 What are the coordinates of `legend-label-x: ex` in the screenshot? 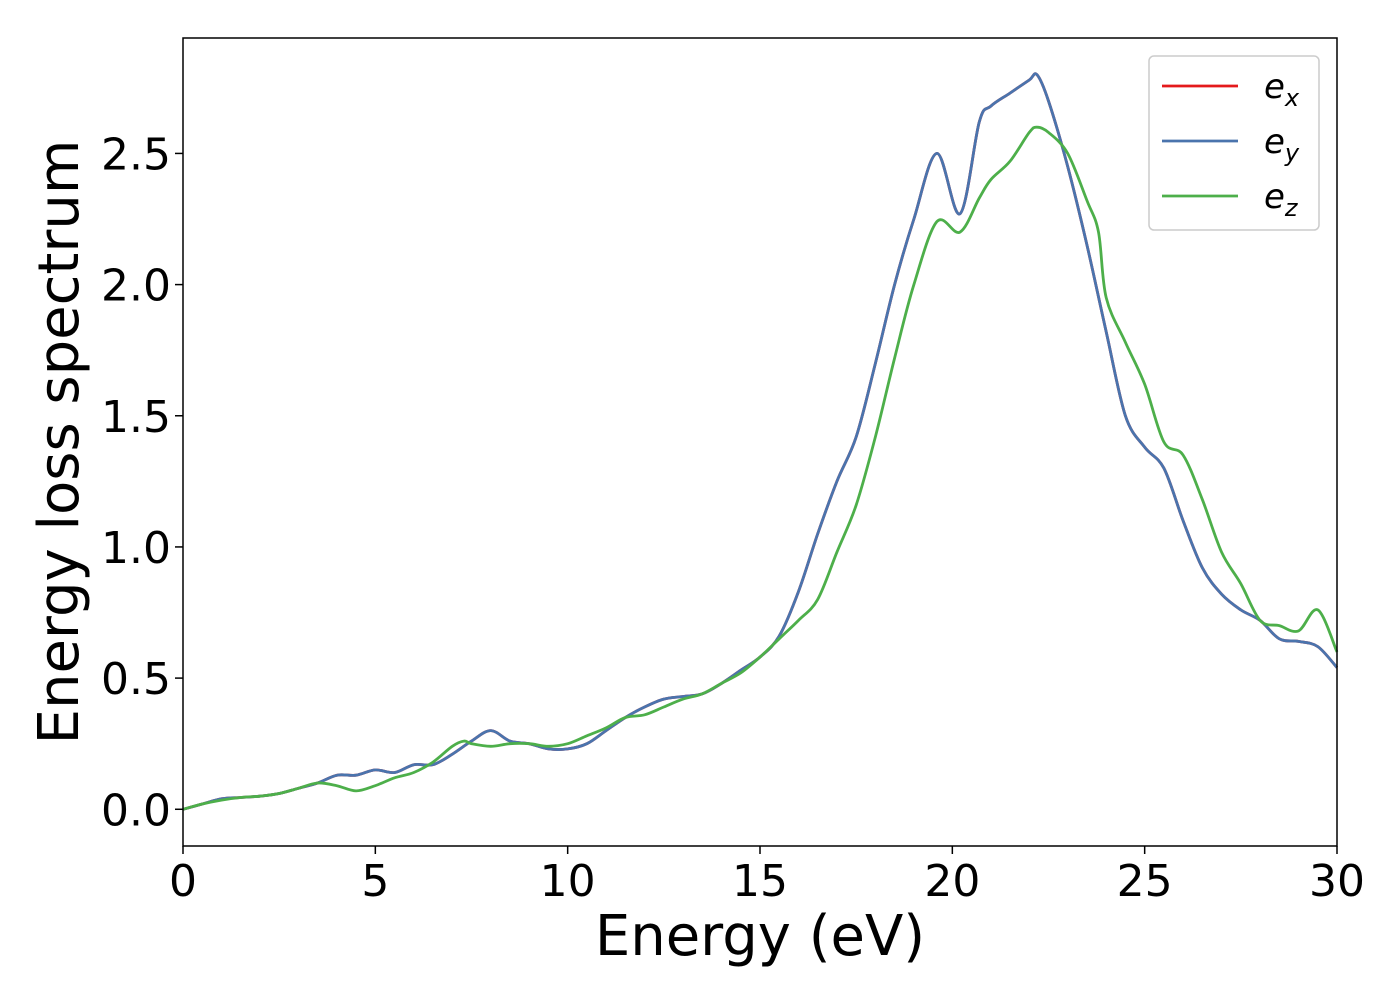 It's located at (1282, 89).